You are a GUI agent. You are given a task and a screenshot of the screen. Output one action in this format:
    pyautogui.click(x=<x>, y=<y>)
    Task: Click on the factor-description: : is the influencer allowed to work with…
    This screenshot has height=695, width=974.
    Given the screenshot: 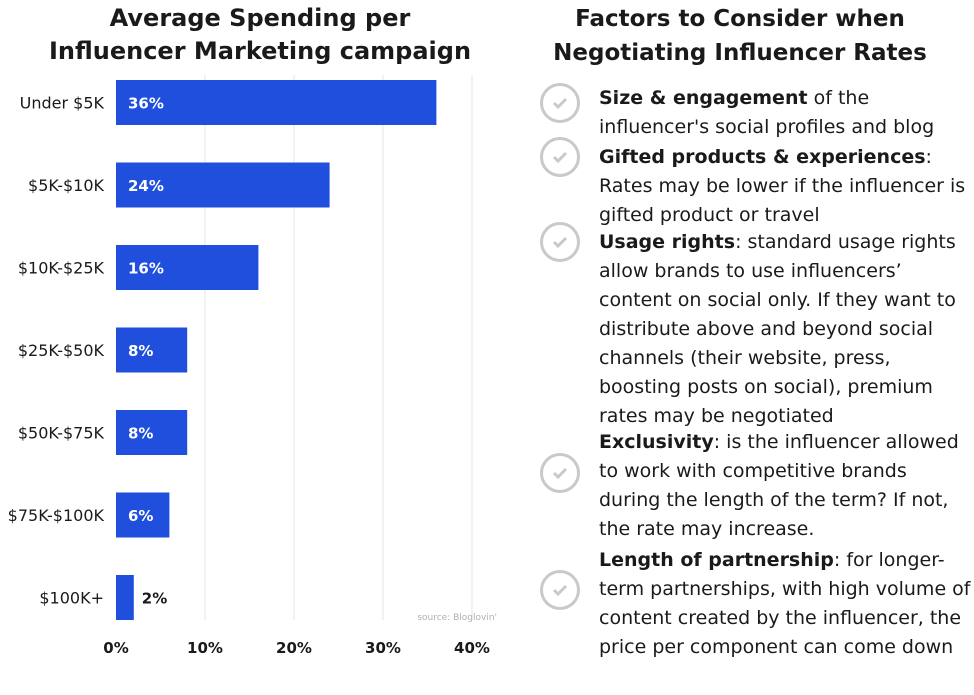 What is the action you would take?
    pyautogui.click(x=779, y=485)
    